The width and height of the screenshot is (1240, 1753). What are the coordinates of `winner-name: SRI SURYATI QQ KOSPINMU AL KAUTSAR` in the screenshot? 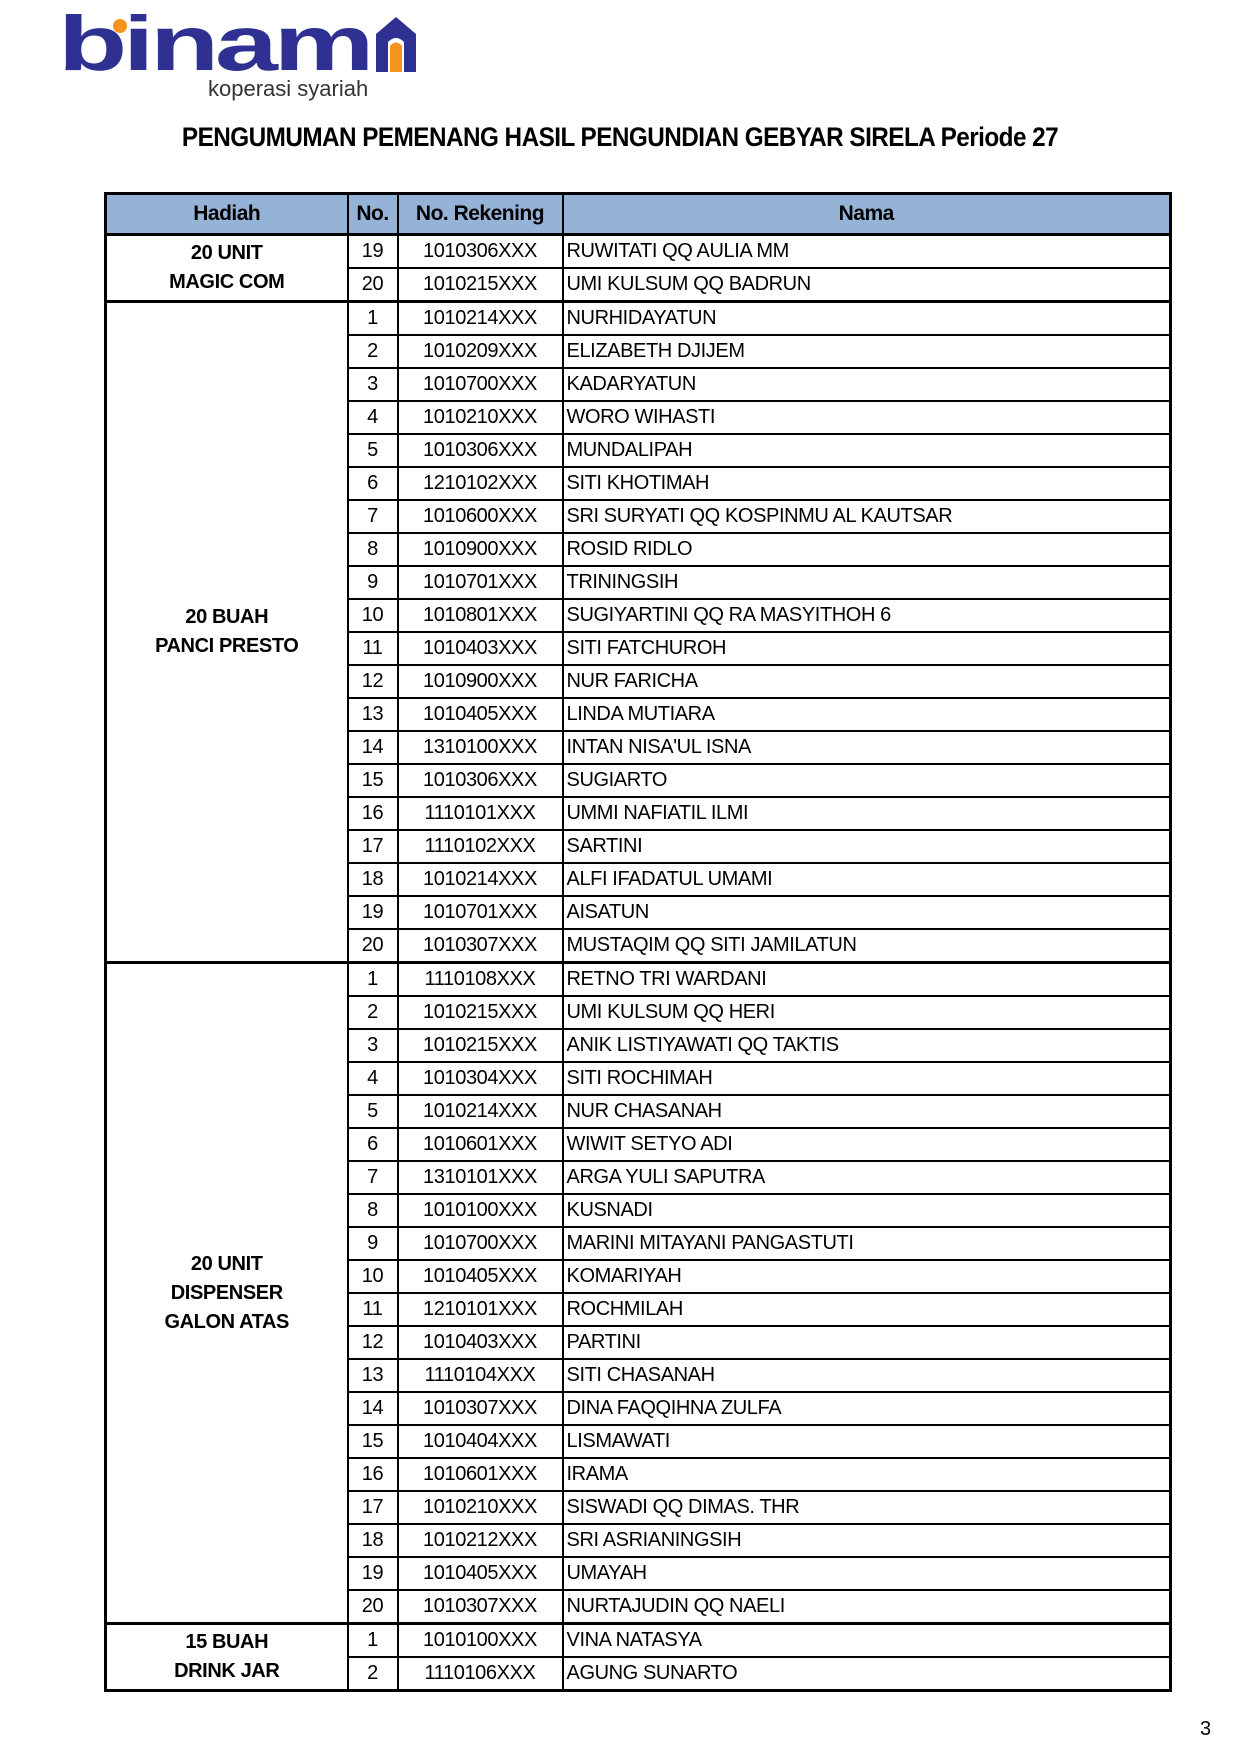 It's located at (867, 516).